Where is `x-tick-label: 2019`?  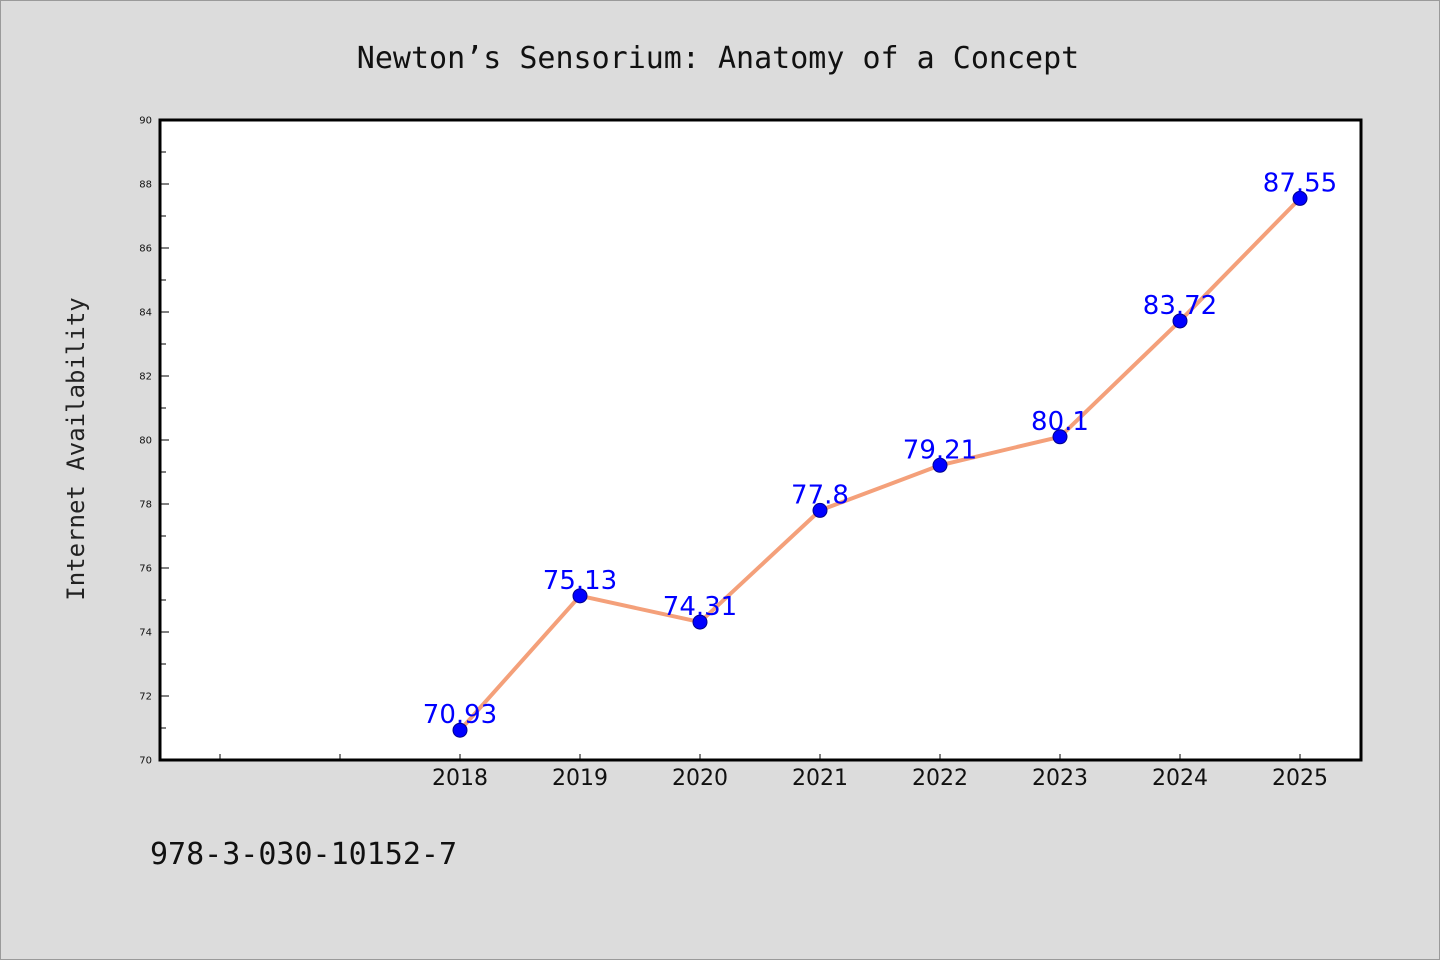
x-tick-label: 2019 is located at coordinates (580, 778).